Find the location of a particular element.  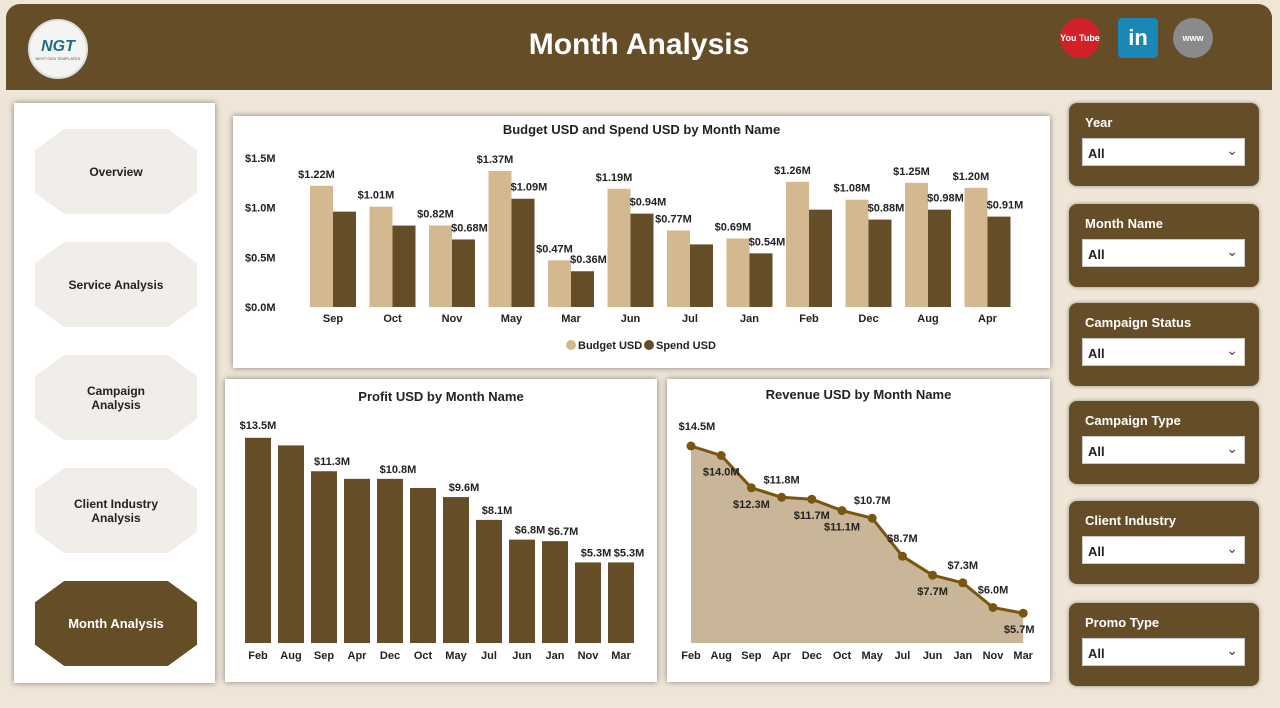

youtube-label: You Tube is located at coordinates (1080, 38).